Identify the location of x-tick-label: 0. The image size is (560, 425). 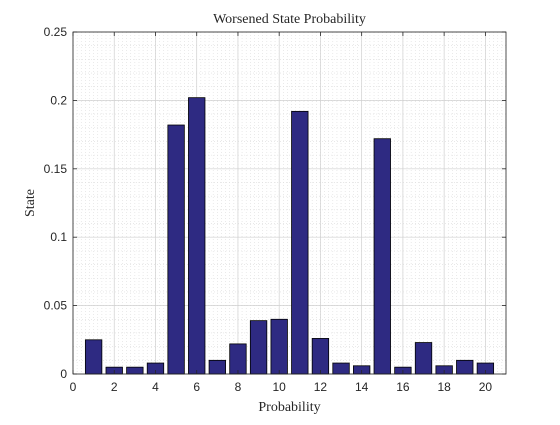
(73, 387).